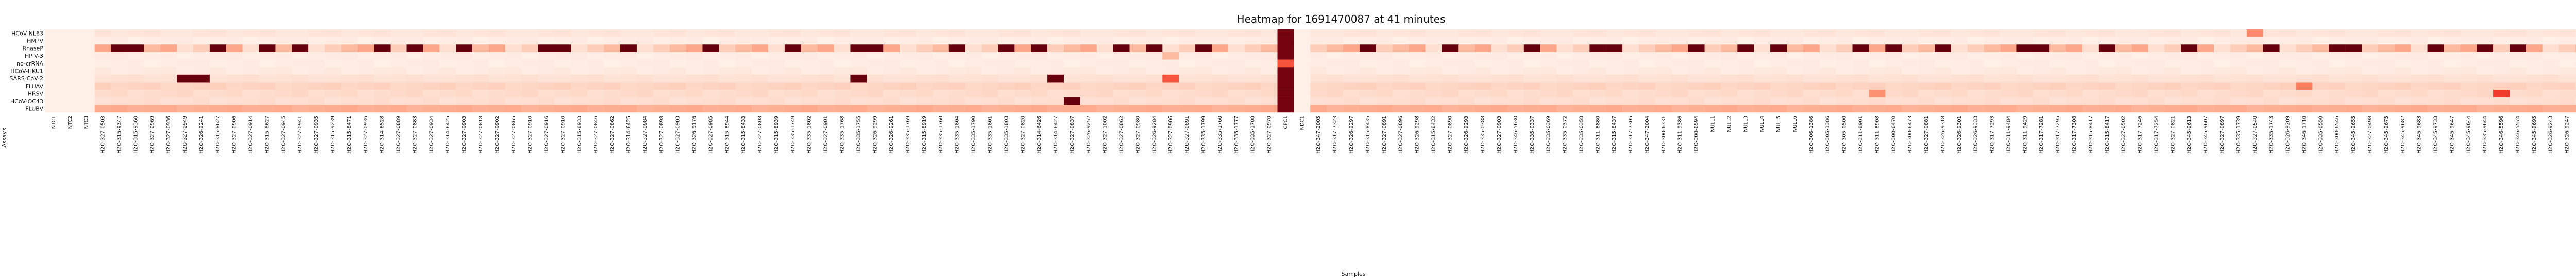  What do you see at coordinates (1910, 135) in the screenshot?
I see `column-label: H2O-300-6473` at bounding box center [1910, 135].